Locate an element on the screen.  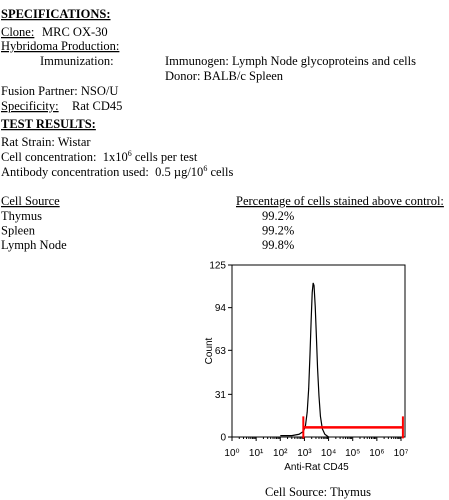
text: cells is located at coordinates (220, 172).